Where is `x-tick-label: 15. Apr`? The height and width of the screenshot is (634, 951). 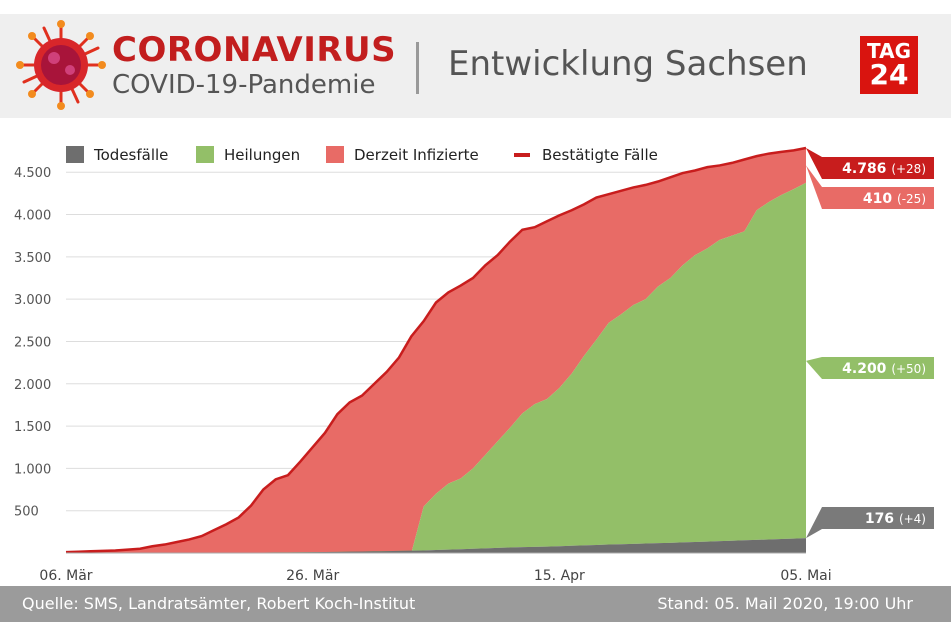
x-tick-label: 15. Apr is located at coordinates (559, 576).